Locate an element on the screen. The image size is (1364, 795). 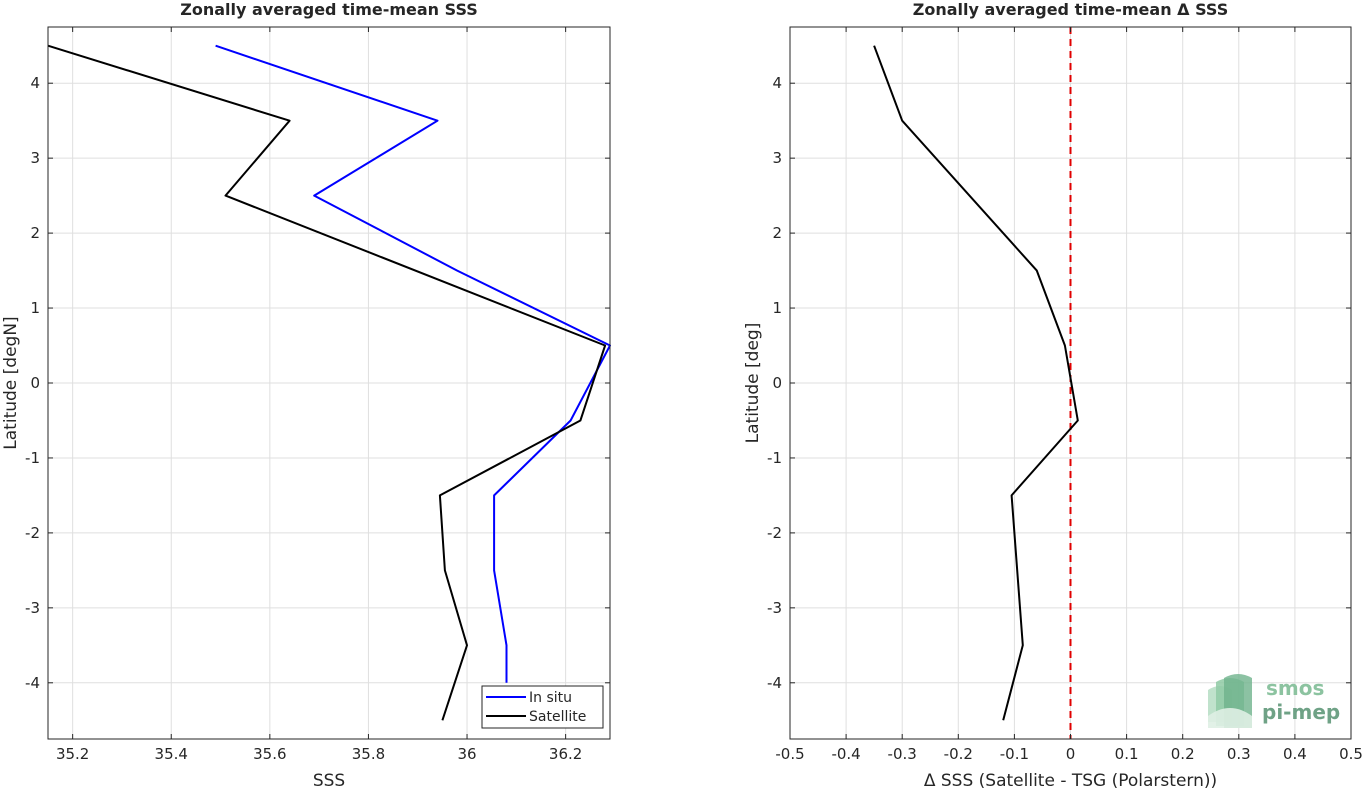
x-axis-label: Δ SSS (Satellite - TSG (Polarstern)) is located at coordinates (1070, 781).